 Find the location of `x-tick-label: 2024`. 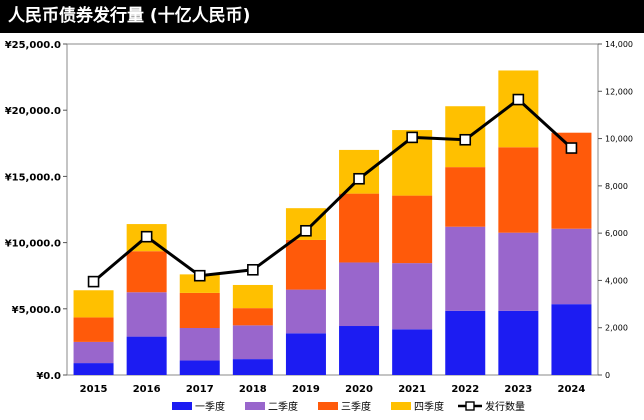

x-tick-label: 2024 is located at coordinates (572, 389).